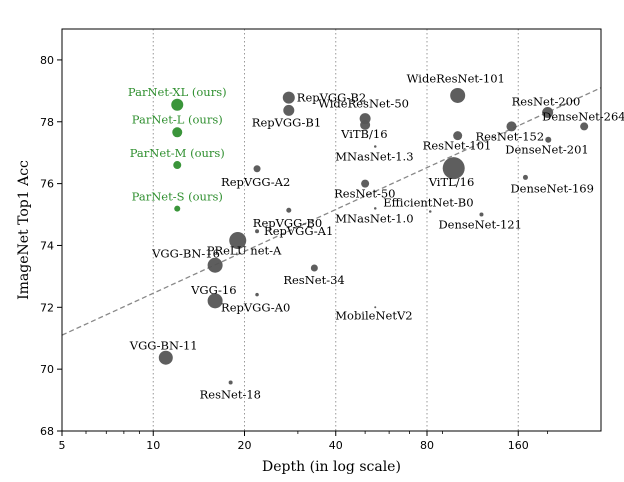  What do you see at coordinates (255, 182) in the screenshot?
I see `label-repvgg-a2: RepVGG-A2` at bounding box center [255, 182].